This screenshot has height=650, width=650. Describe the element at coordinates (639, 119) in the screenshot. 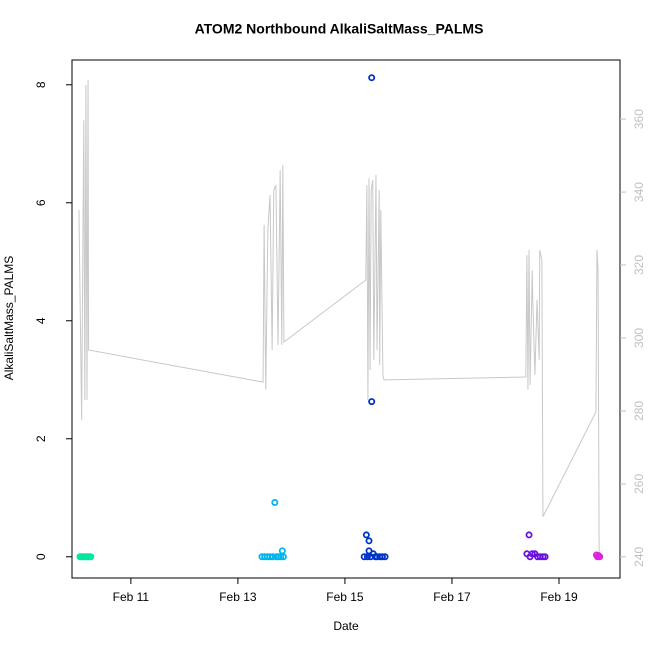

I see `y2-tick-label: 360` at that location.